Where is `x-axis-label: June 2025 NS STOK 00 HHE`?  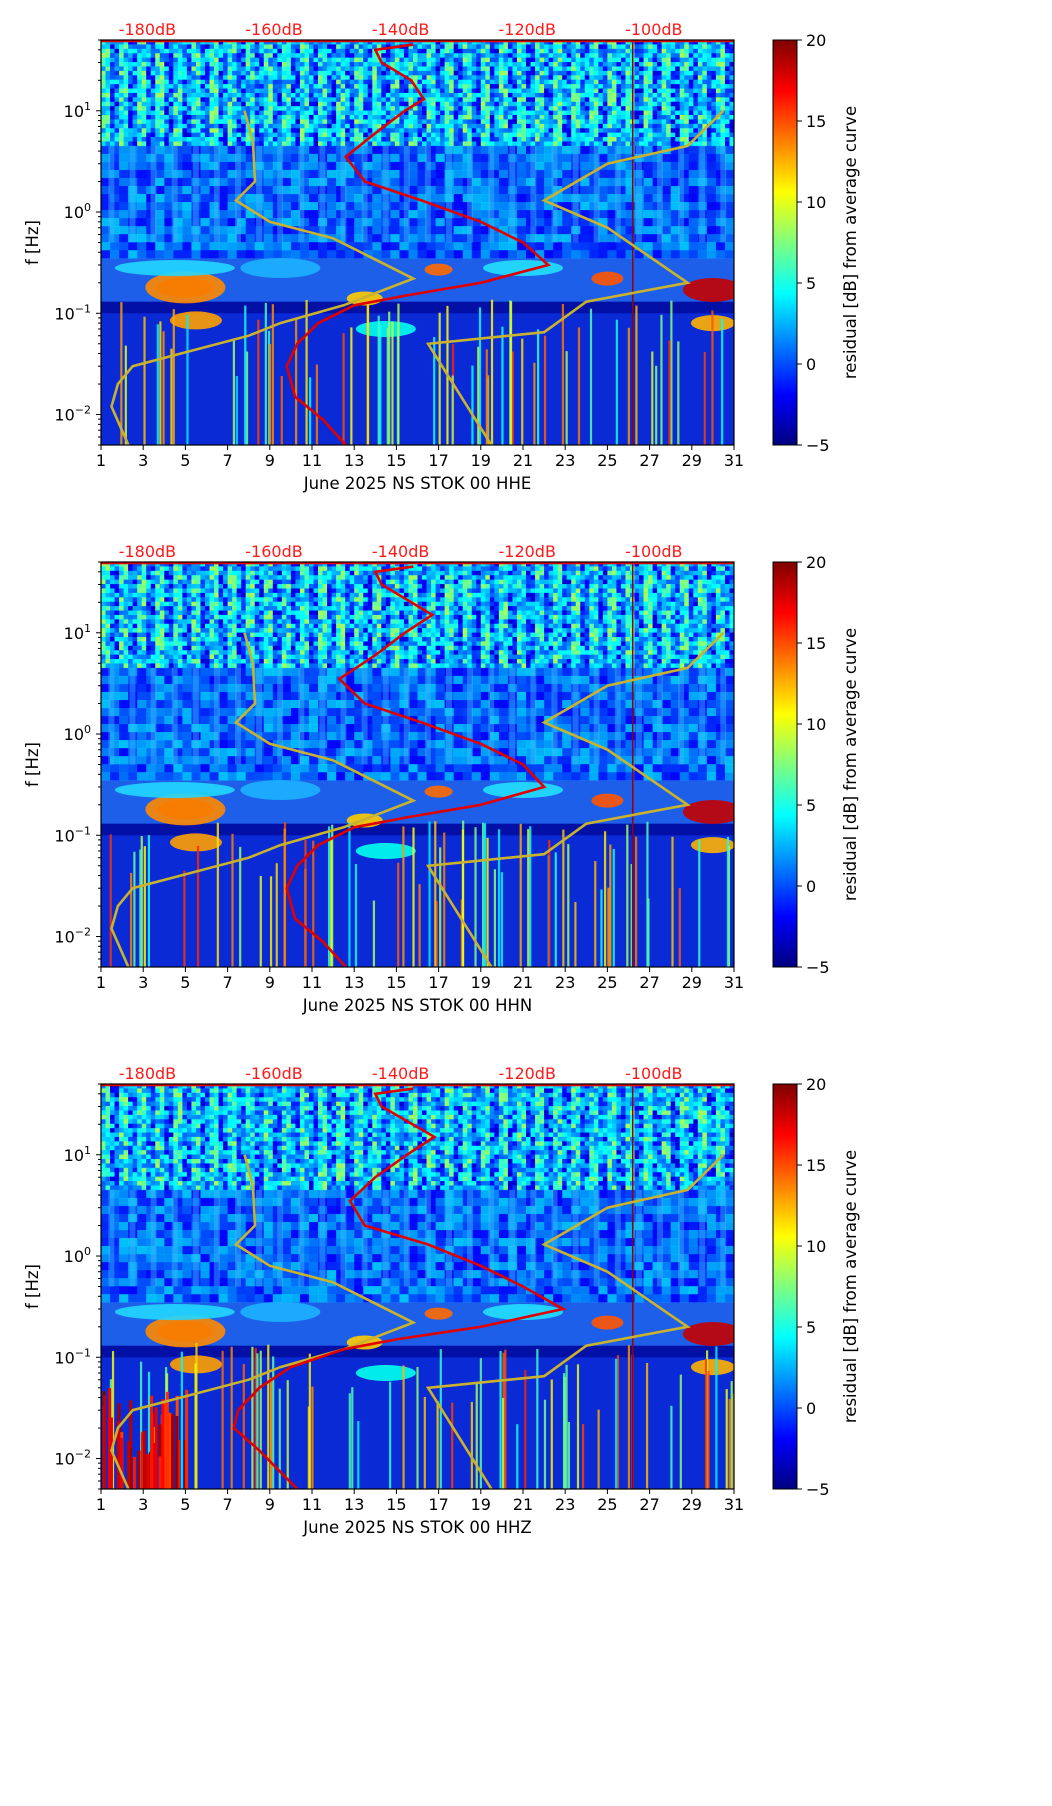 x-axis-label: June 2025 NS STOK 00 HHE is located at coordinates (417, 483).